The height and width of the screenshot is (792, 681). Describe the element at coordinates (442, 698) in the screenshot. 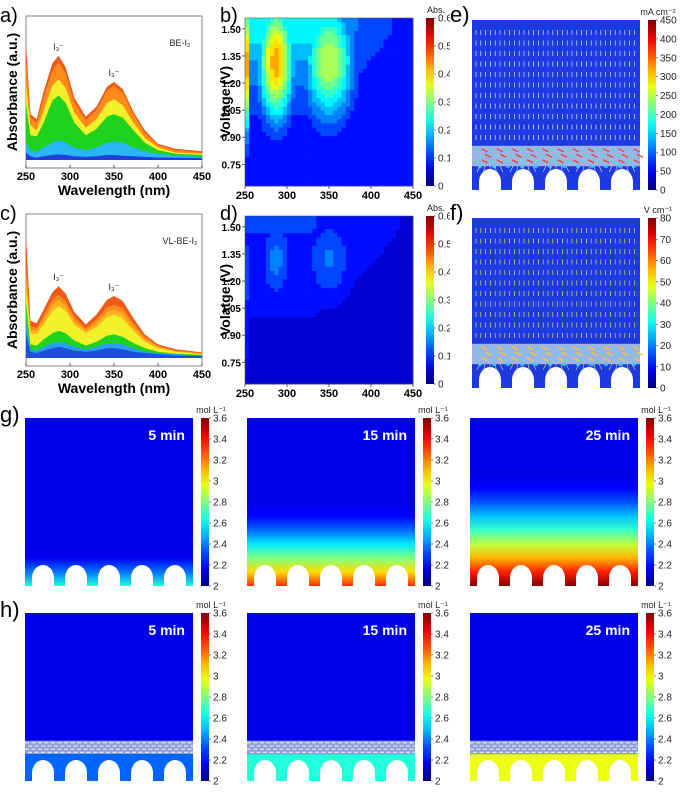

I see `conc-colorbar-label: 2.8` at that location.